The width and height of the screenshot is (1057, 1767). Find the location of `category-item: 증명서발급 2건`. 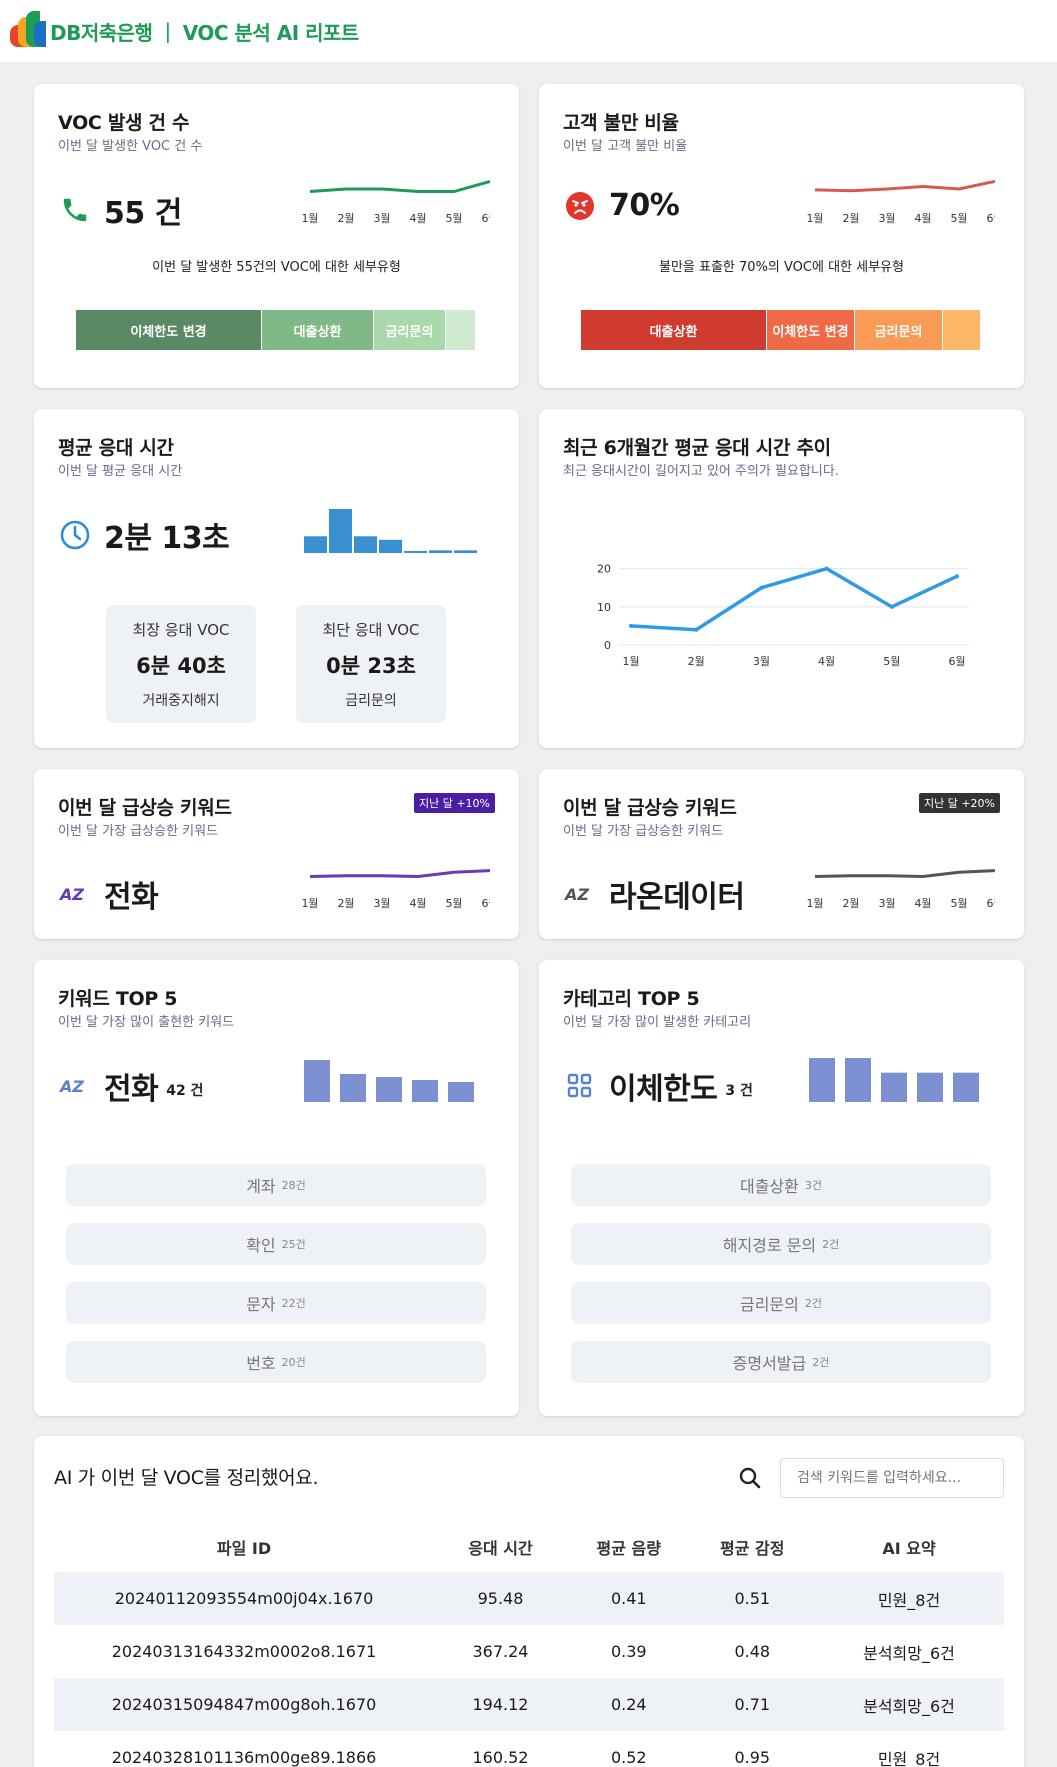

category-item: 증명서발급 2건 is located at coordinates (781, 1362).